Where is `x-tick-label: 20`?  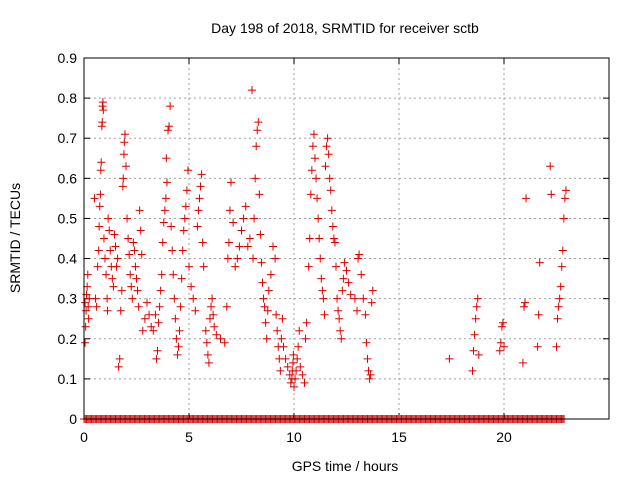
x-tick-label: 20 is located at coordinates (504, 437).